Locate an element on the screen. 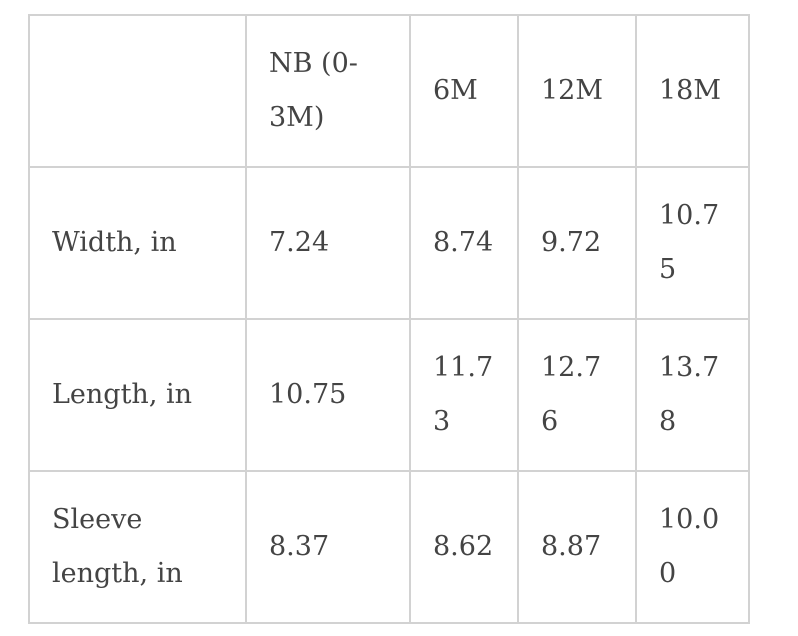 The height and width of the screenshot is (636, 798). cell-sleeve-18m: 10.00 is located at coordinates (692, 547).